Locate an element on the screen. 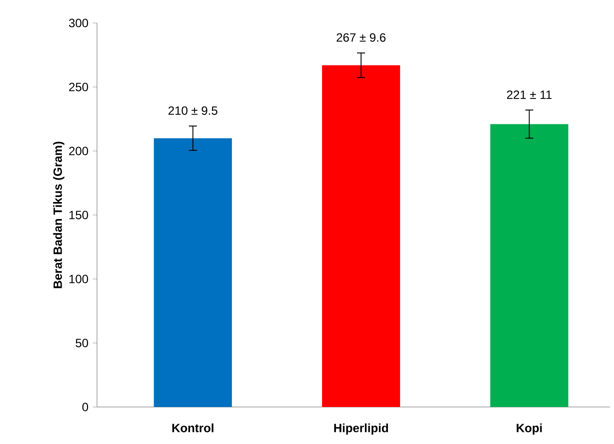  y-tick-label: 250 is located at coordinates (78, 87).